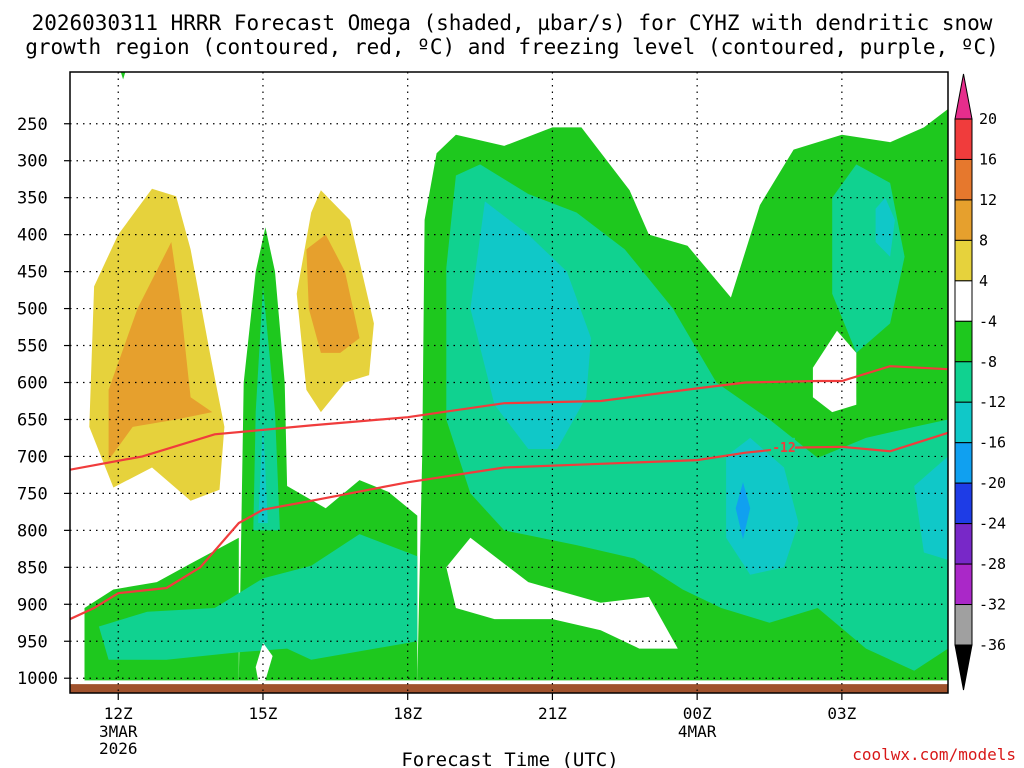  What do you see at coordinates (160, 351) in the screenshot?
I see `omega-region-orange-left` at bounding box center [160, 351].